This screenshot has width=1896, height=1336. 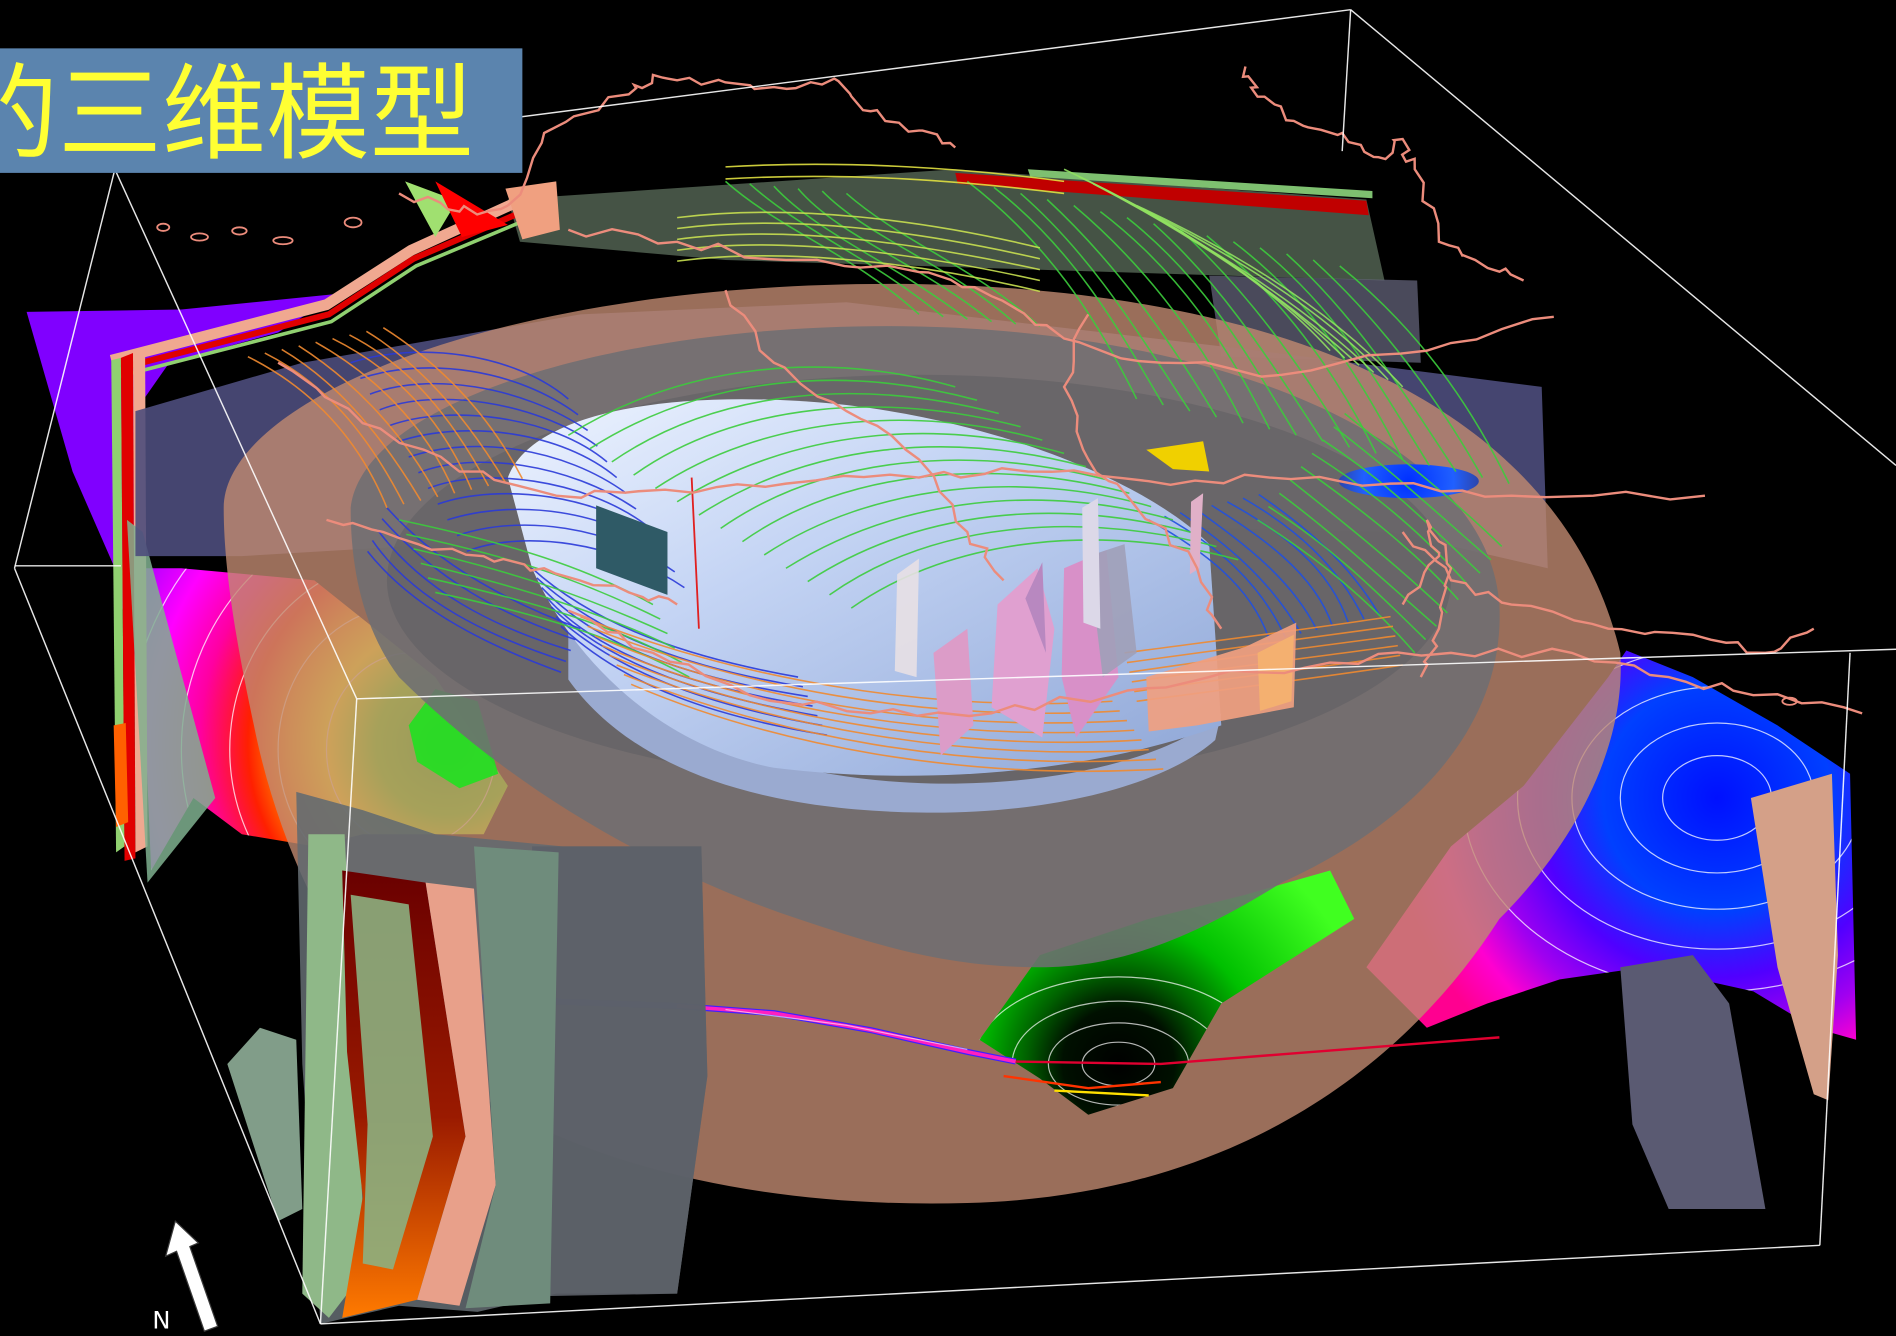 I want to click on trace-white, so click(x=846, y=1029).